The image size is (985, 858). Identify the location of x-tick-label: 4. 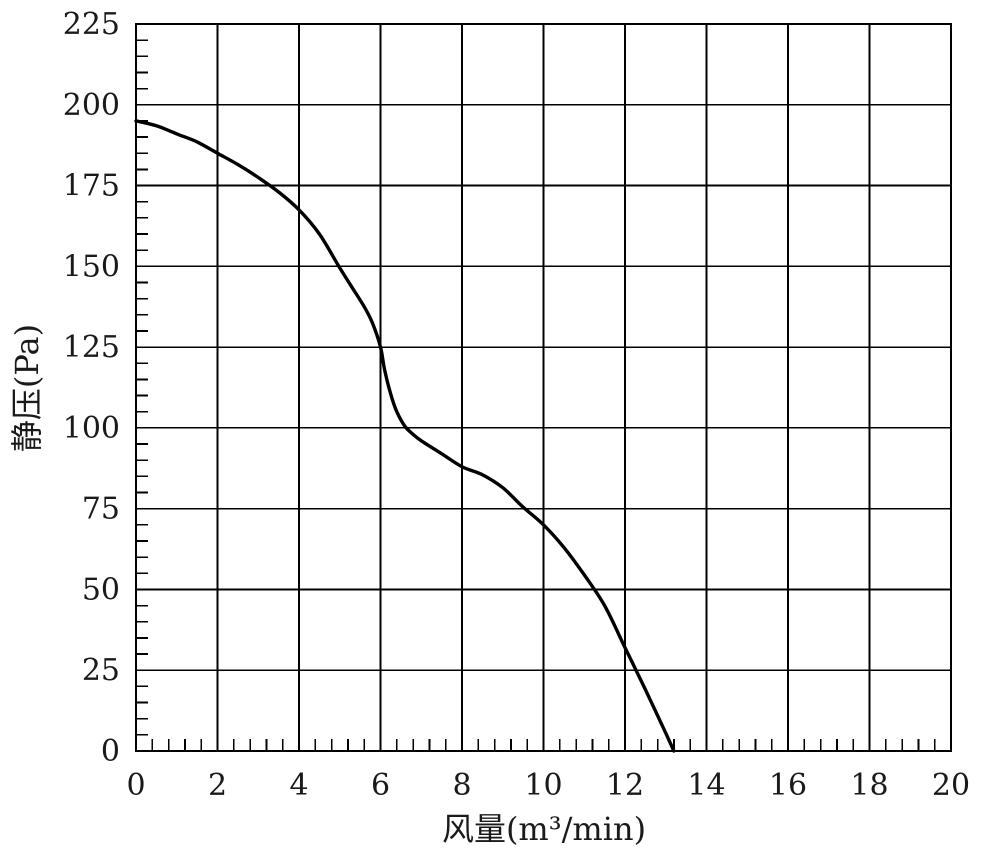
(298, 785).